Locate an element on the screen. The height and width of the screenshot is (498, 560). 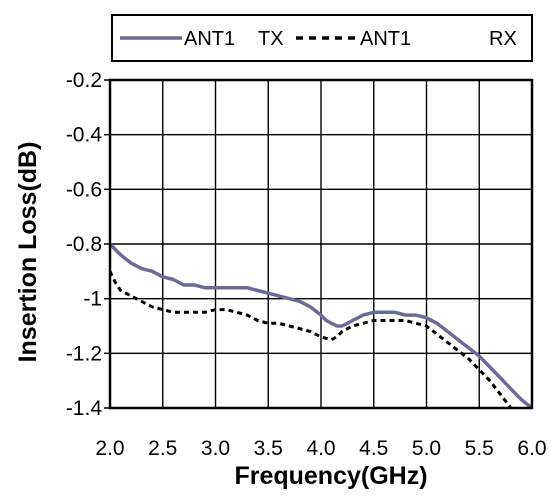
y-tick-label: -0.8 is located at coordinates (84, 244).